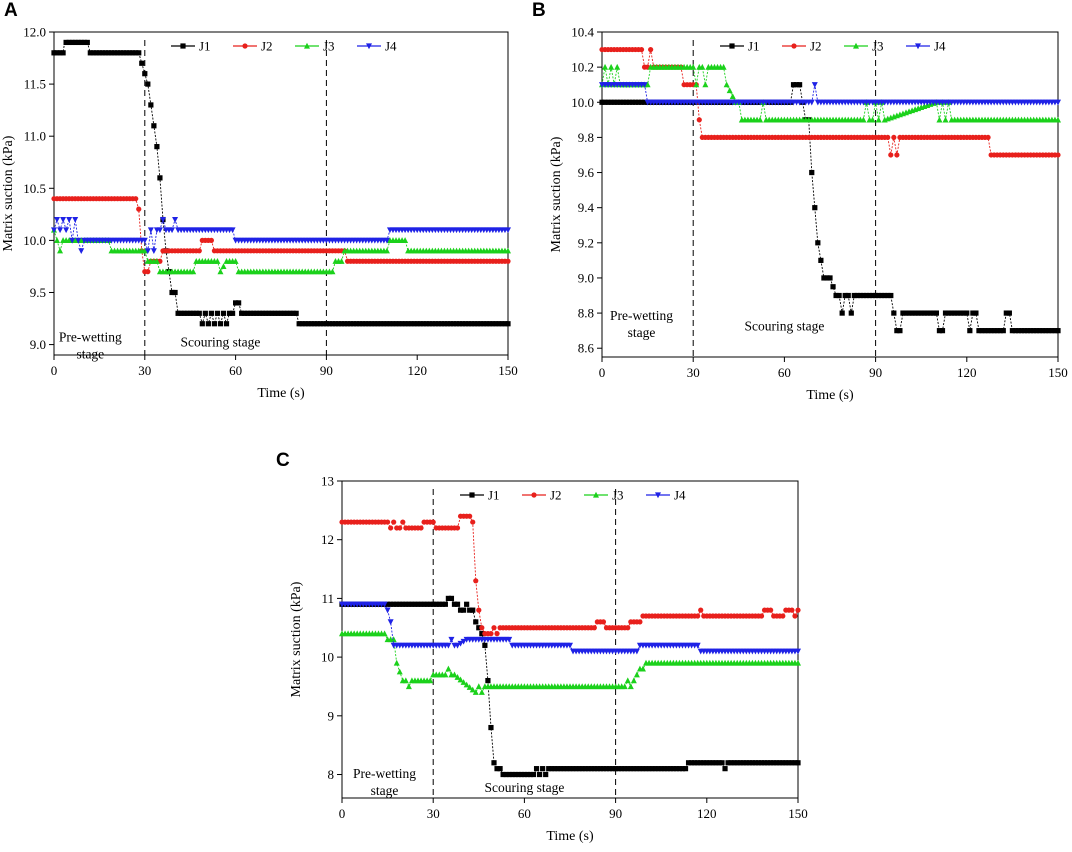  Describe the element at coordinates (34, 32) in the screenshot. I see `y-tick-label: 12.0` at that location.